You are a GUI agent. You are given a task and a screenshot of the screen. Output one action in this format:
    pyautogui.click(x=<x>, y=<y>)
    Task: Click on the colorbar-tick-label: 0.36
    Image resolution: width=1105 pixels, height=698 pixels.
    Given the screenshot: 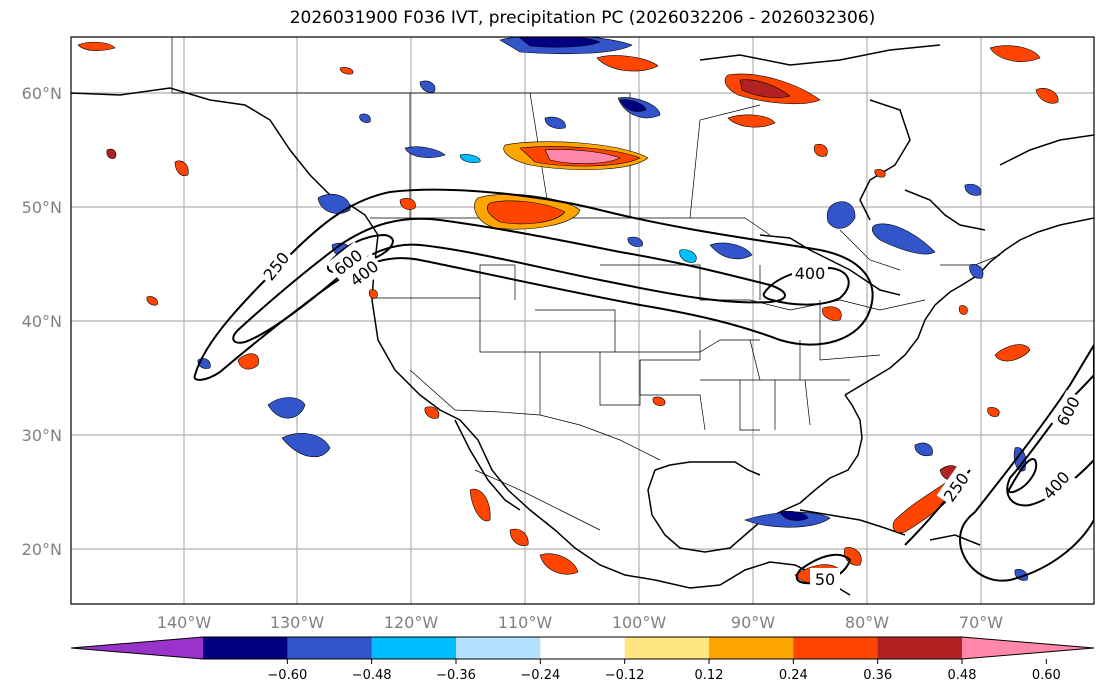 What is the action you would take?
    pyautogui.click(x=877, y=675)
    